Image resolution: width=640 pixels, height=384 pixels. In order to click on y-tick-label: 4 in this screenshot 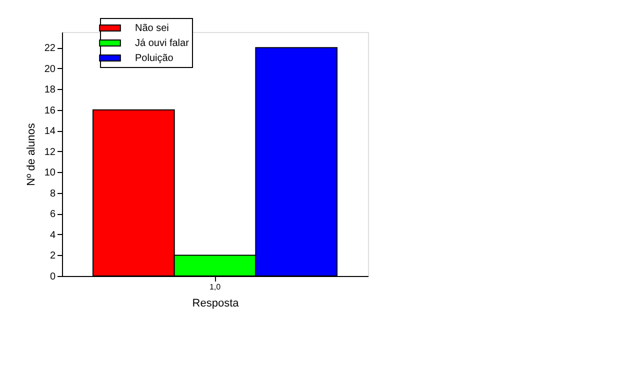, I will do `click(53, 235)`.